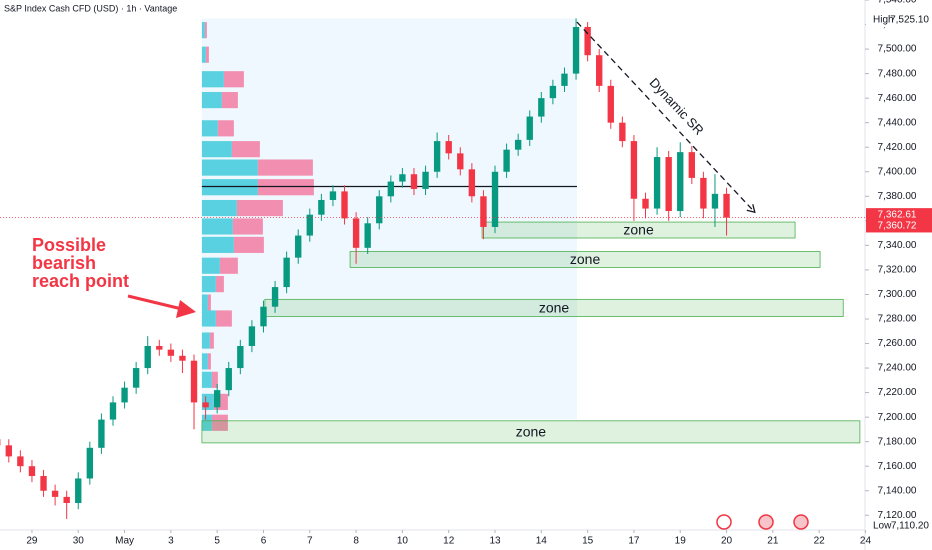 Image resolution: width=932 pixels, height=550 pixels. What do you see at coordinates (897, 147) in the screenshot?
I see `y-tick-label: 7,420.00` at bounding box center [897, 147].